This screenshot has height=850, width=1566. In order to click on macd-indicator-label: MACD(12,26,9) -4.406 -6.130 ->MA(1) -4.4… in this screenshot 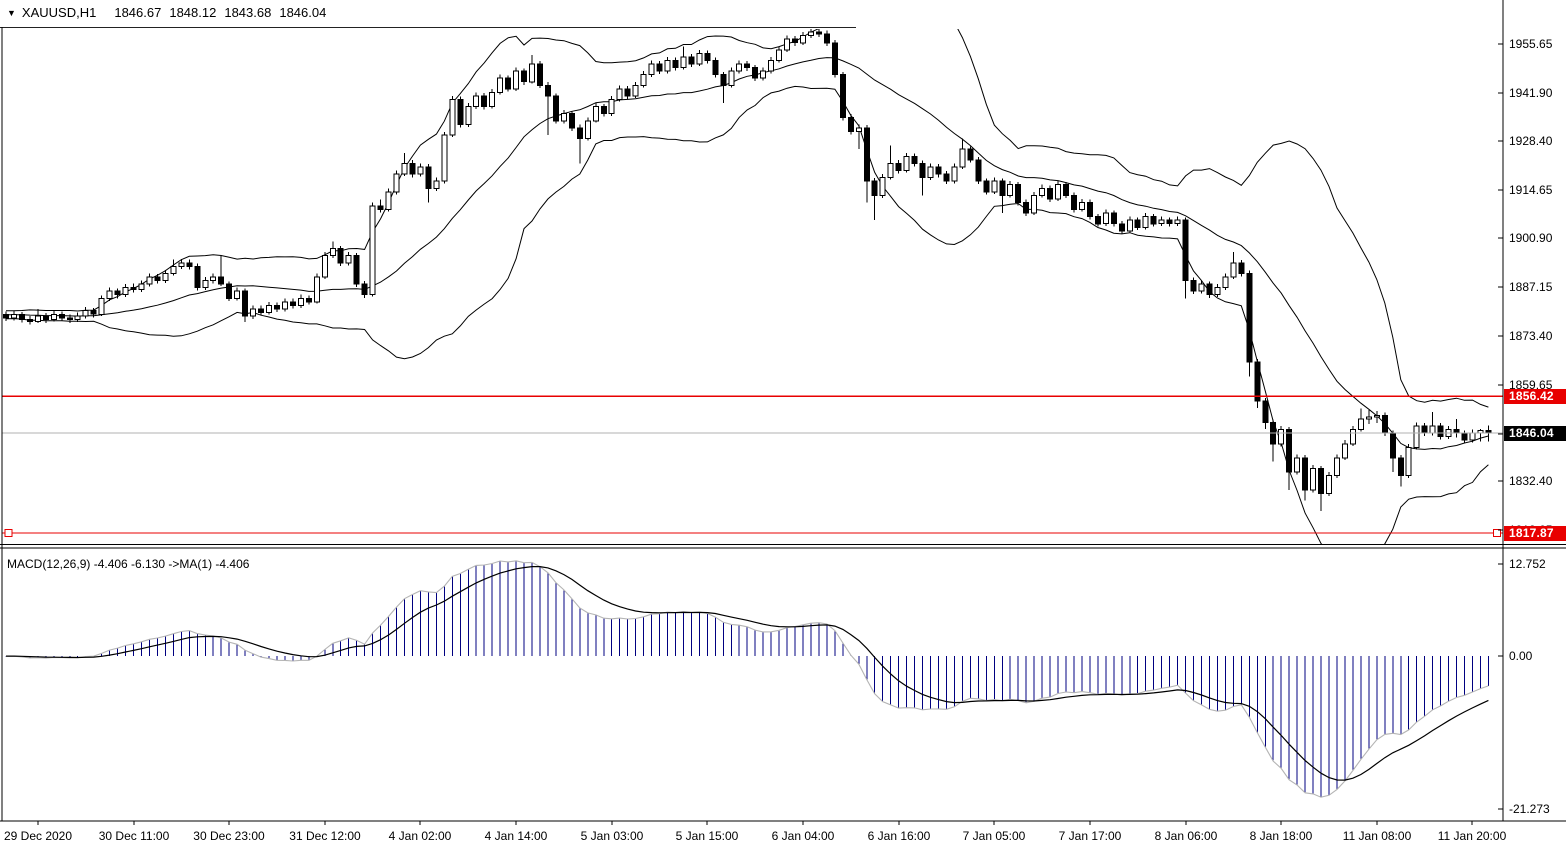, I will do `click(128, 564)`.